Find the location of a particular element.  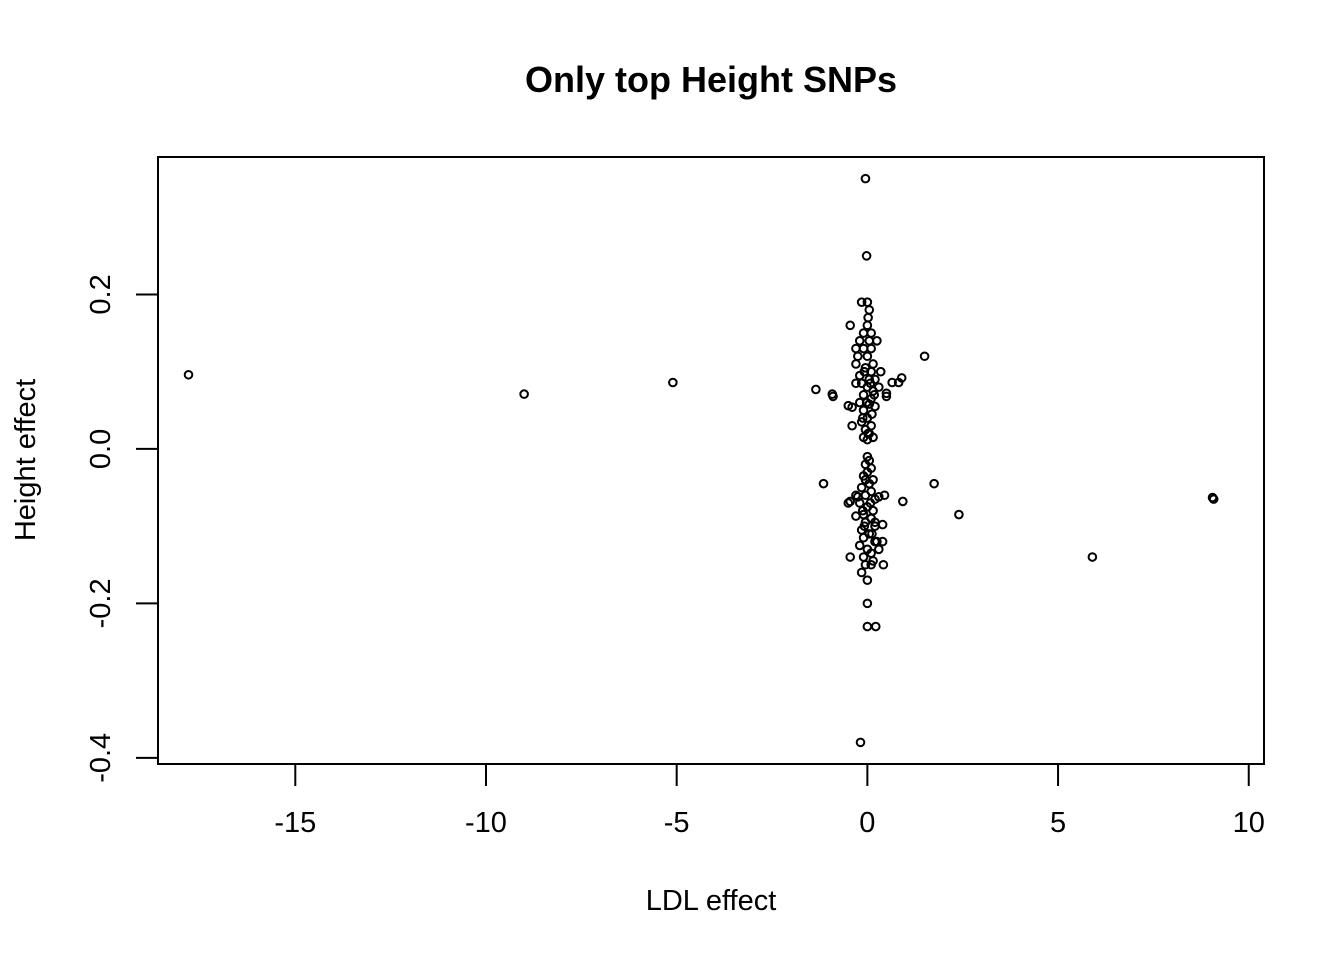

y-tick-label: -0.4 is located at coordinates (101, 758).